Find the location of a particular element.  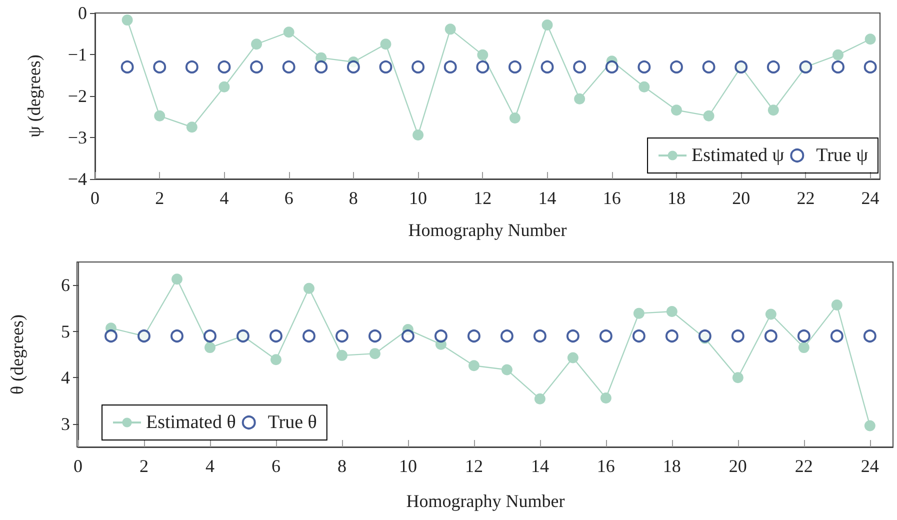

y-tick-label: 6 is located at coordinates (65, 285).